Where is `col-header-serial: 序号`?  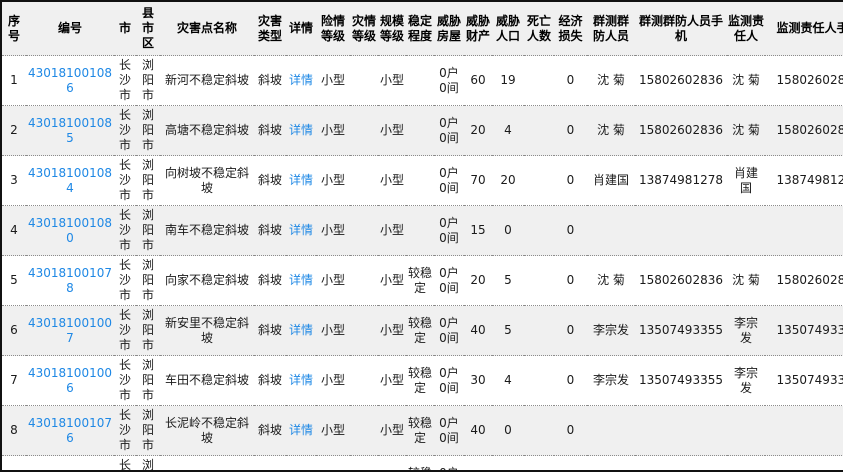
col-header-serial: 序号 is located at coordinates (14, 29).